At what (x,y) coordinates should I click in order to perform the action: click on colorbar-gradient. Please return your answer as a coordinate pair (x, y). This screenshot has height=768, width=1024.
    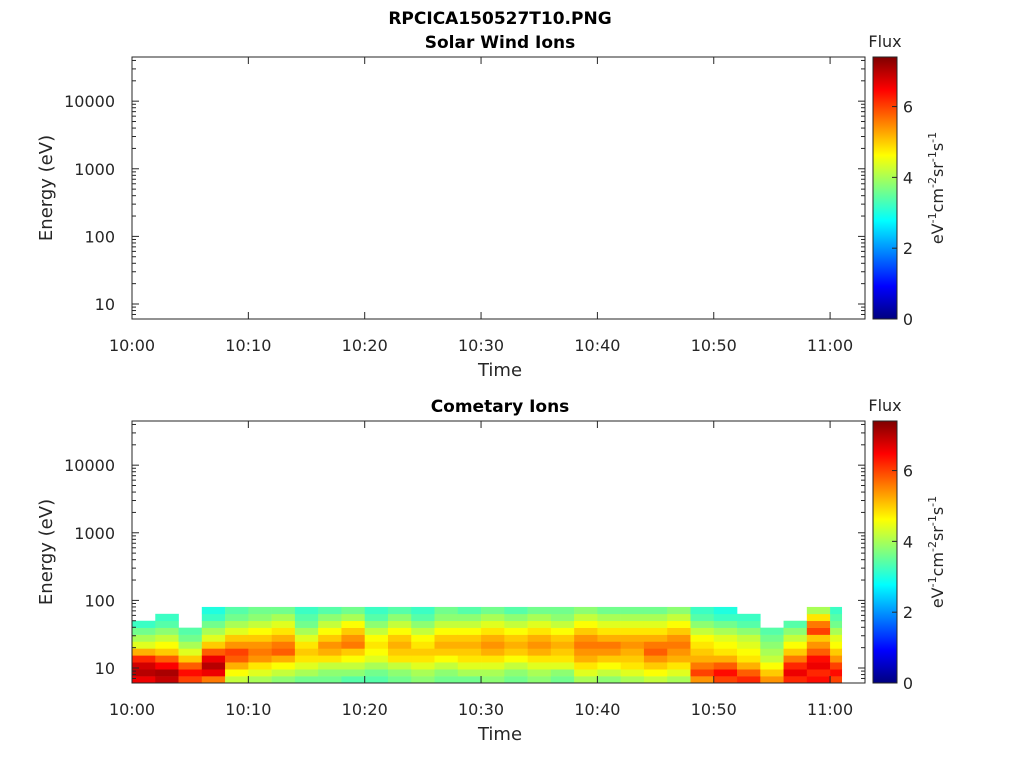
    Looking at the image, I should click on (885, 552).